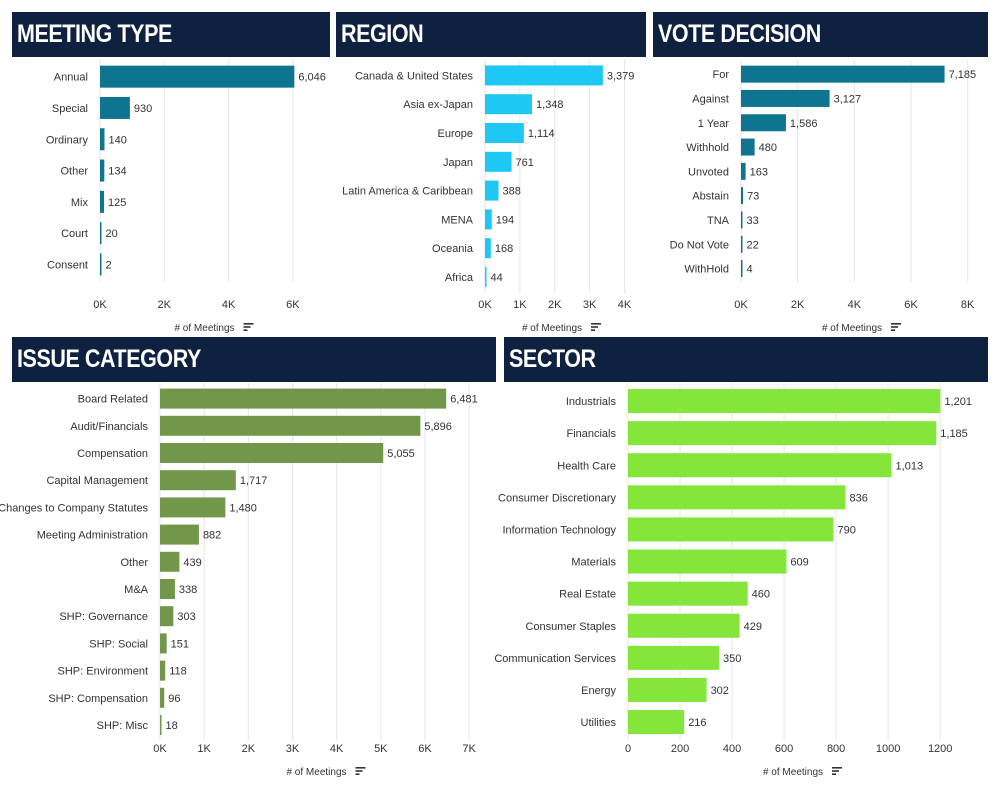 This screenshot has width=1000, height=800. Describe the element at coordinates (117, 172) in the screenshot. I see `data-label: 134` at that location.